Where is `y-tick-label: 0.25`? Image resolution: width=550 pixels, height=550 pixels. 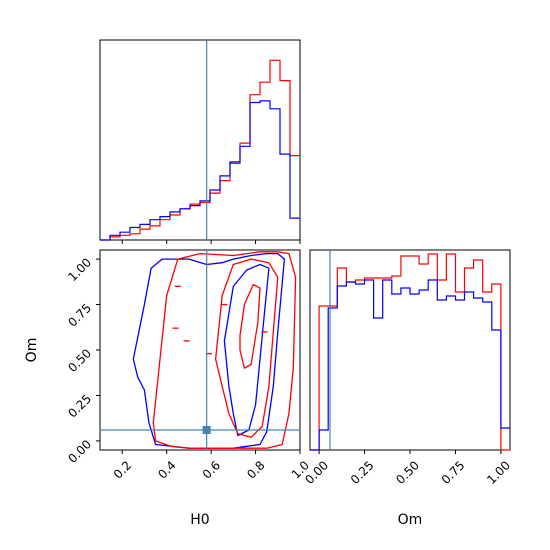
y-tick-label: 0.25 is located at coordinates (79, 406).